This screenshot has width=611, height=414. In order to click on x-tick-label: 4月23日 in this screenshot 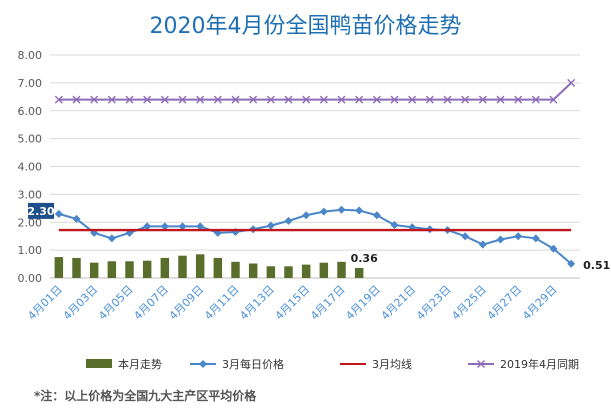, I will do `click(434, 303)`.